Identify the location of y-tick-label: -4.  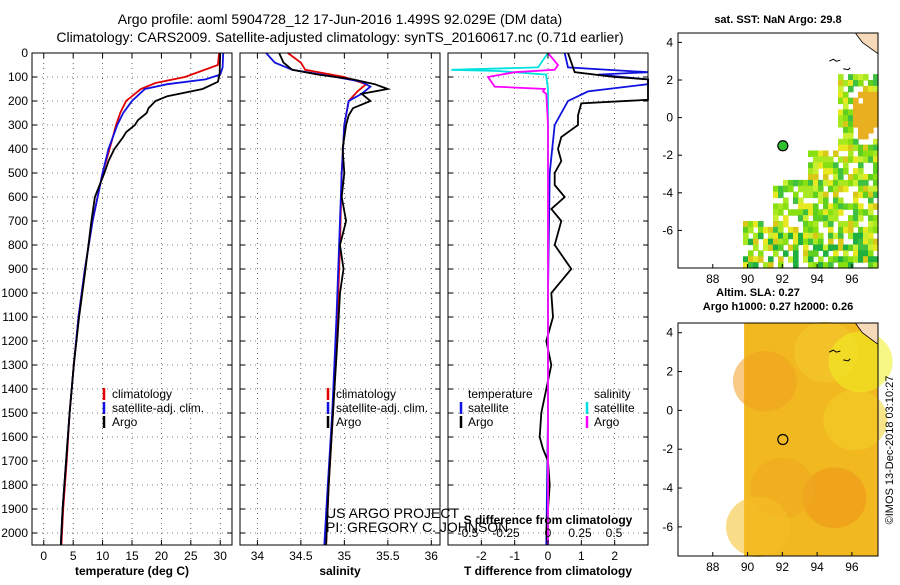
(667, 193).